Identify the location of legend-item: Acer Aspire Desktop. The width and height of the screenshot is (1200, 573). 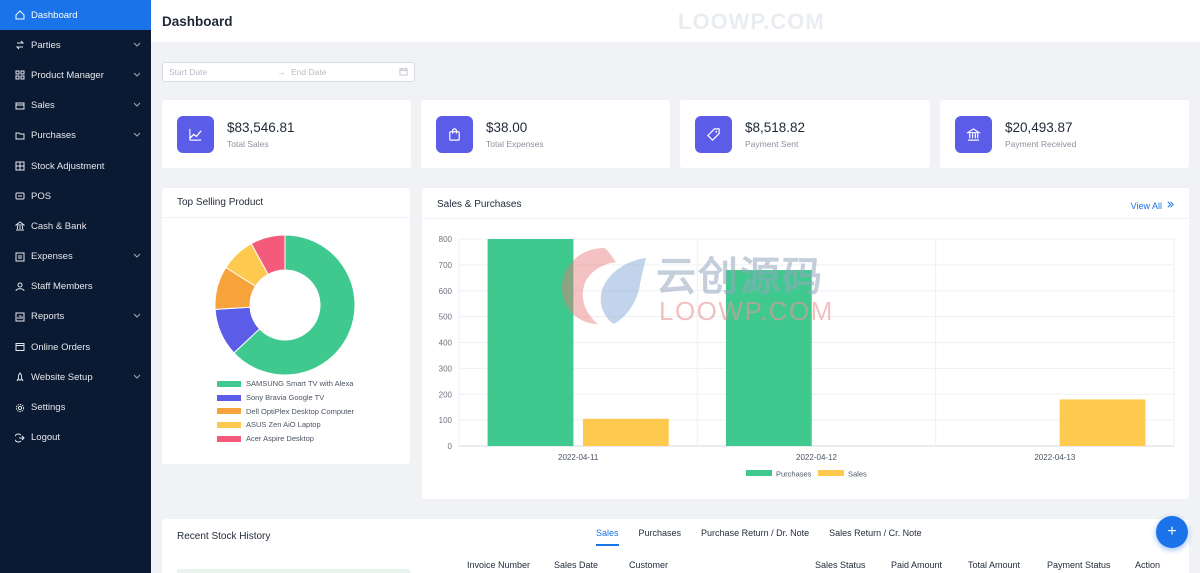
(285, 439).